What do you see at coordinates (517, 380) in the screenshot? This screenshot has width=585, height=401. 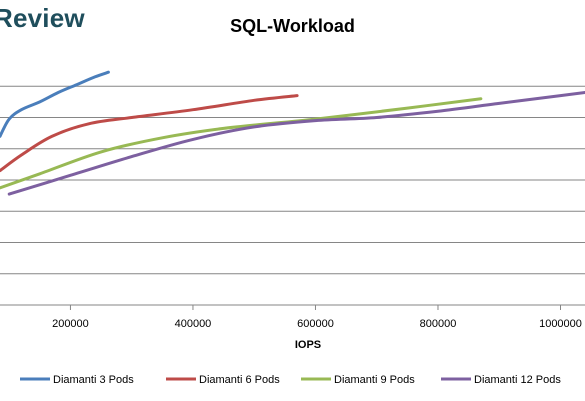 I see `legend-label-4: Diamanti 12 Pods` at bounding box center [517, 380].